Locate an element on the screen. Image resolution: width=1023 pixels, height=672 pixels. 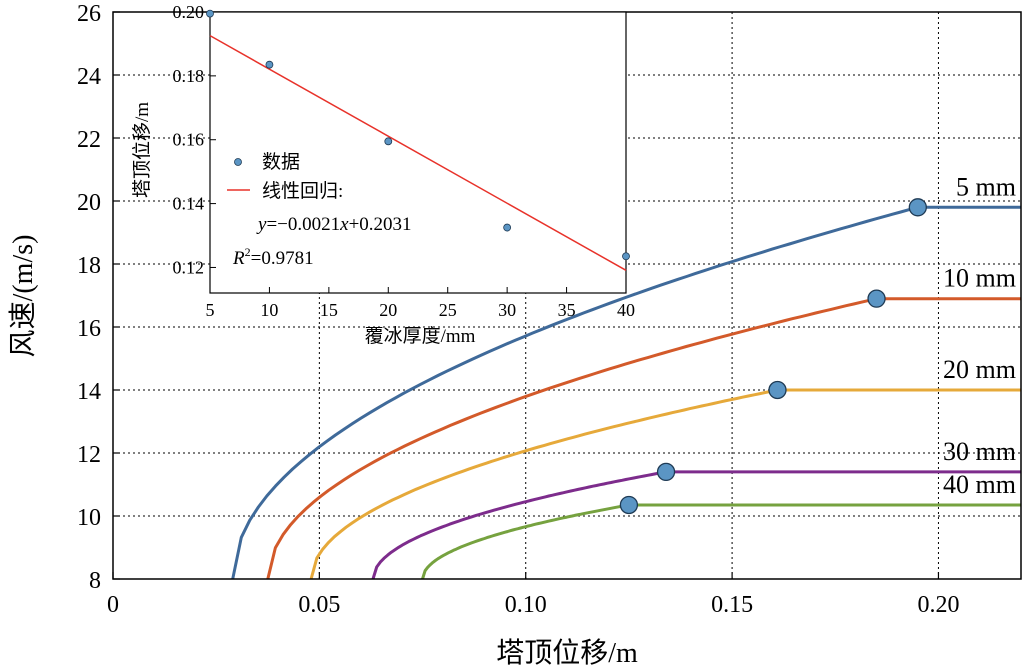
main-ytick-label-10: 10 is located at coordinates (89, 518).